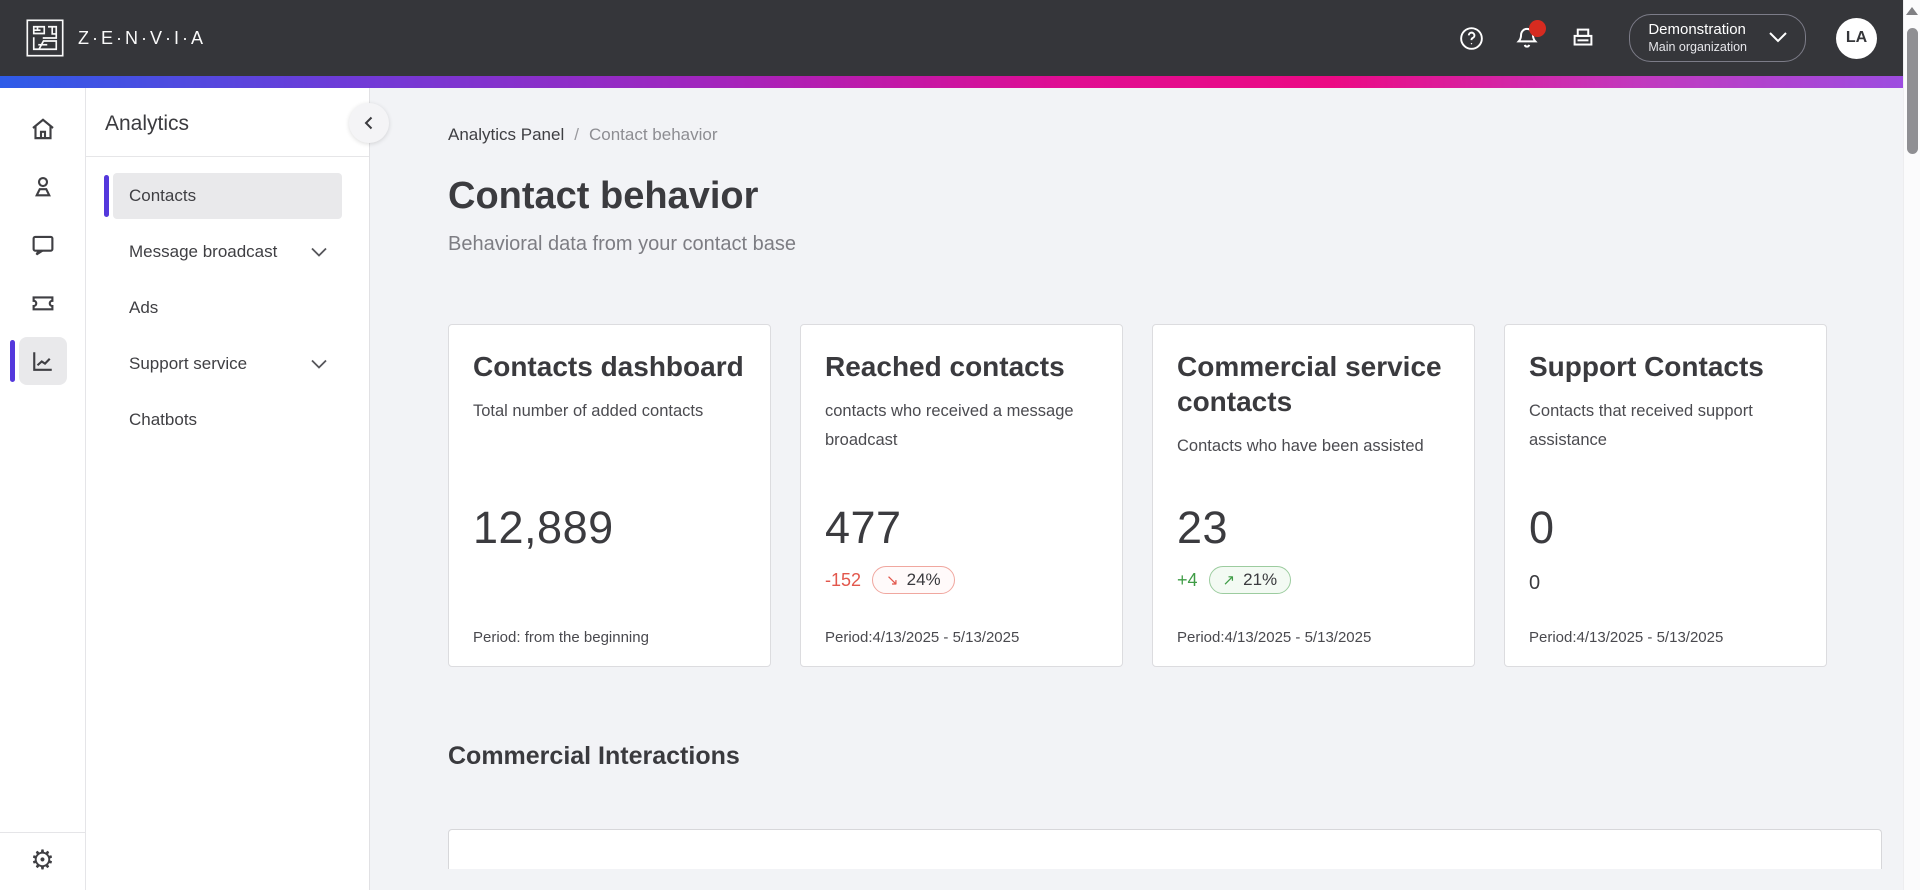 The image size is (1920, 890). Describe the element at coordinates (1260, 580) in the screenshot. I see `trend-percent: 21%` at that location.